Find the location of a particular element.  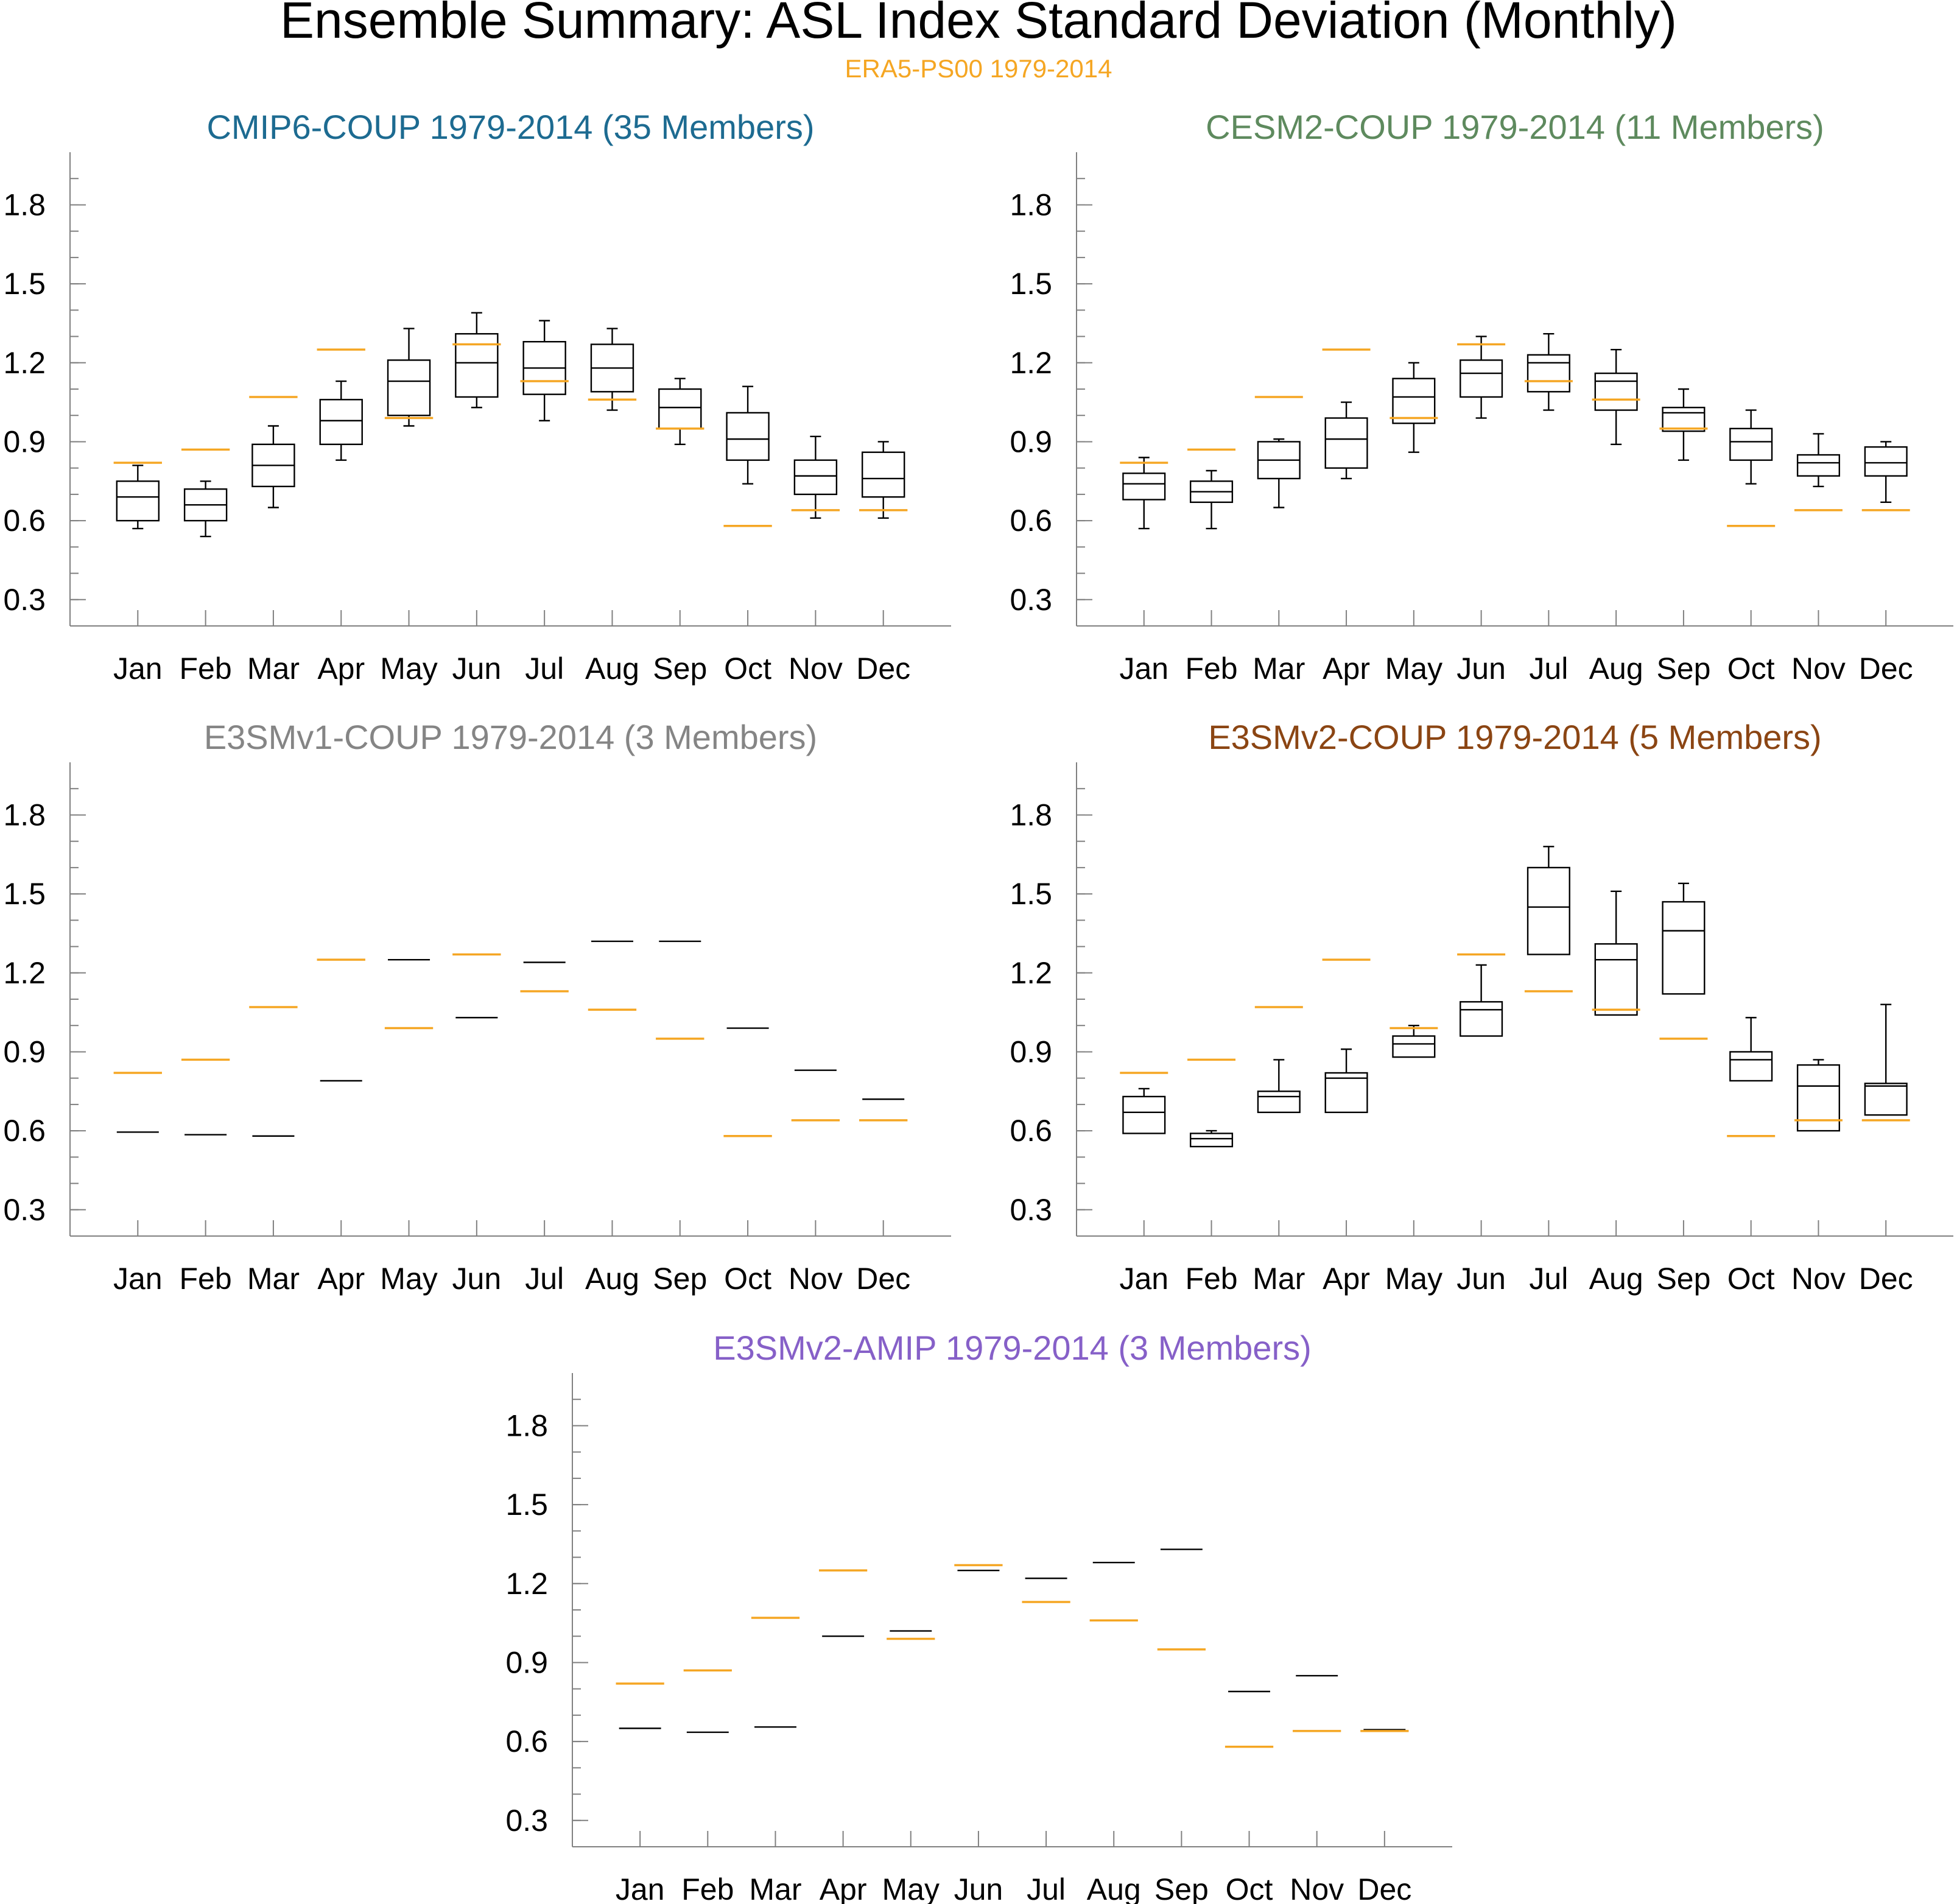

panel-title: E3SMv1-COUP 1979-2014 (3 Members) is located at coordinates (510, 737).